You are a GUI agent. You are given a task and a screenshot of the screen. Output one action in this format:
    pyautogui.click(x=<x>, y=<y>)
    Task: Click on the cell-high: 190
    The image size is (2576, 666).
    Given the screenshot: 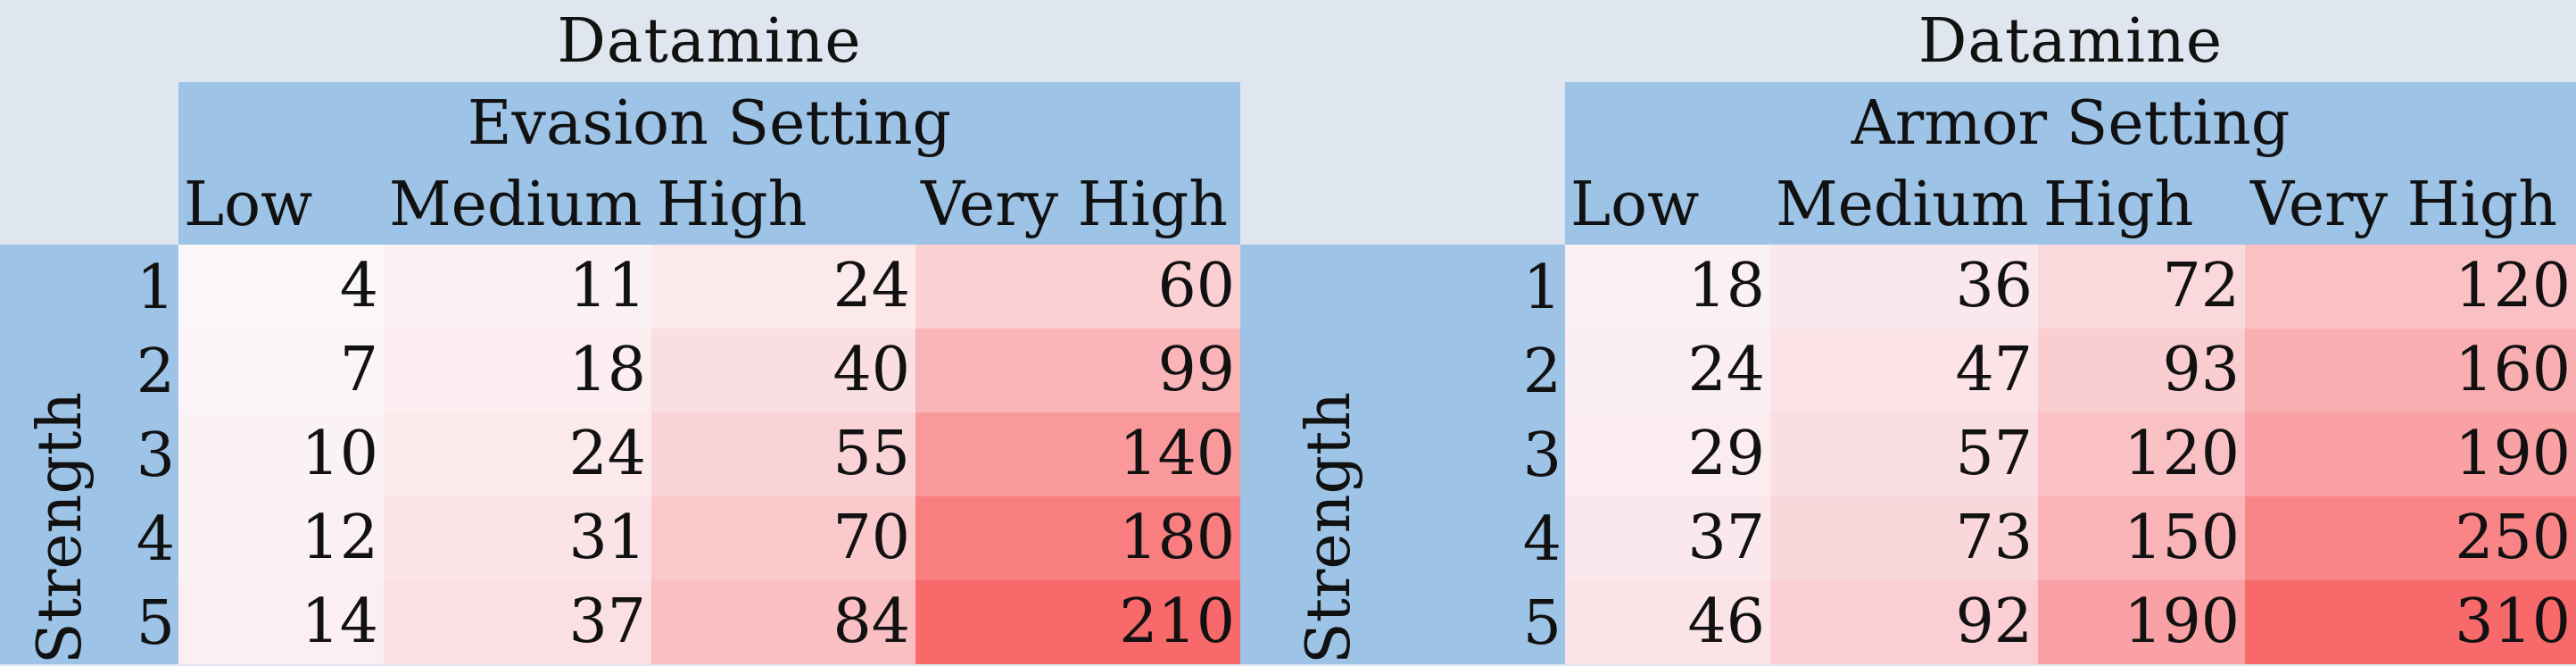 What is the action you would take?
    pyautogui.click(x=2141, y=622)
    